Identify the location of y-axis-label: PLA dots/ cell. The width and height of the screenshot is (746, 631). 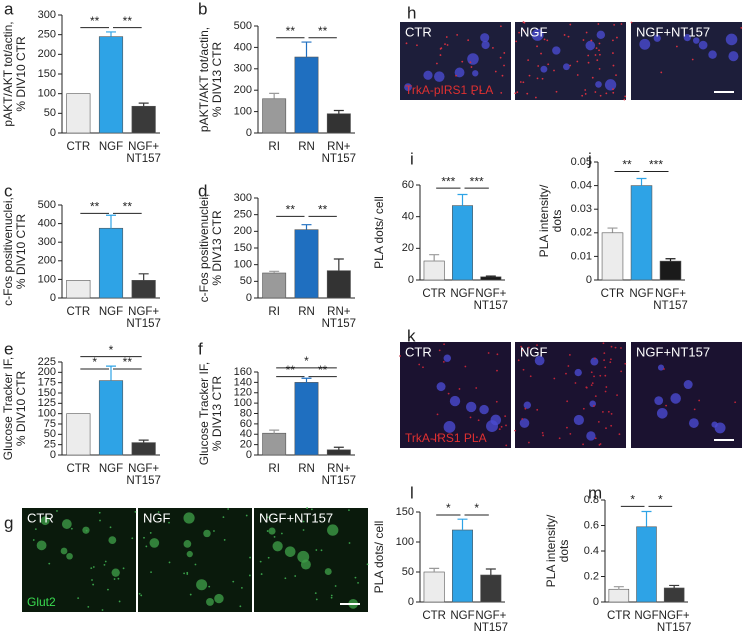
(379, 557).